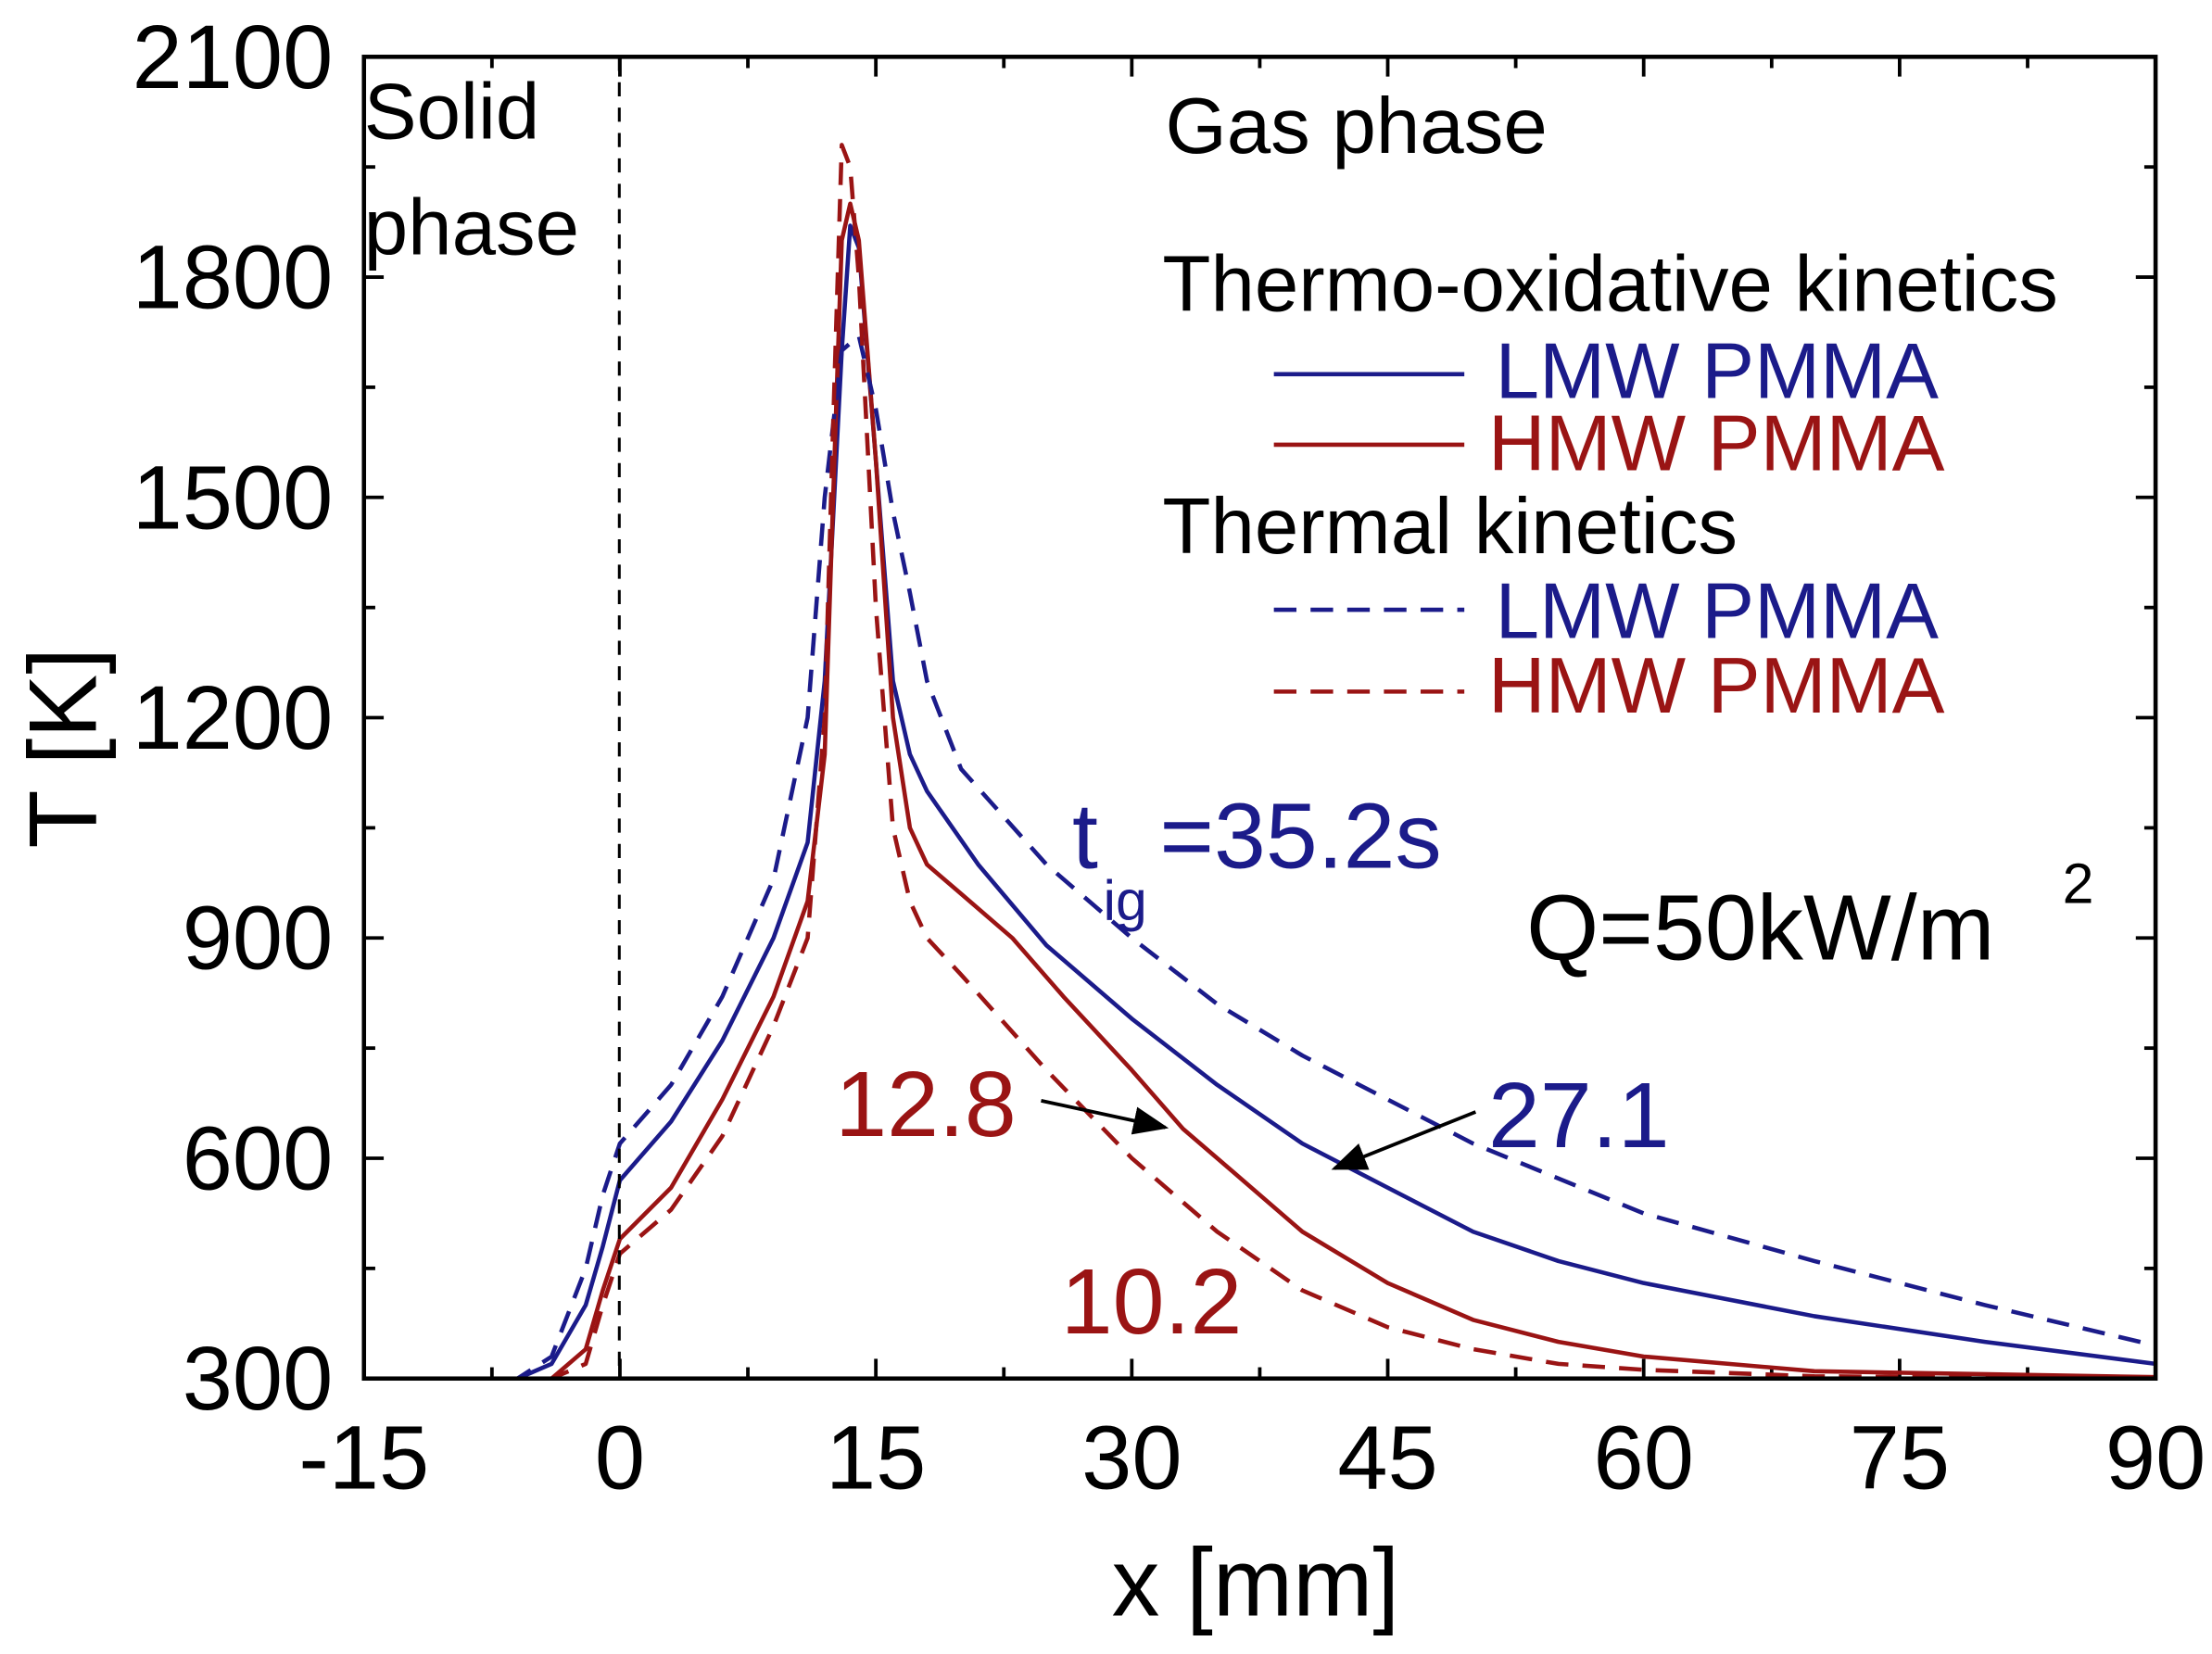  I want to click on y-tick-label: 300, so click(258, 1378).